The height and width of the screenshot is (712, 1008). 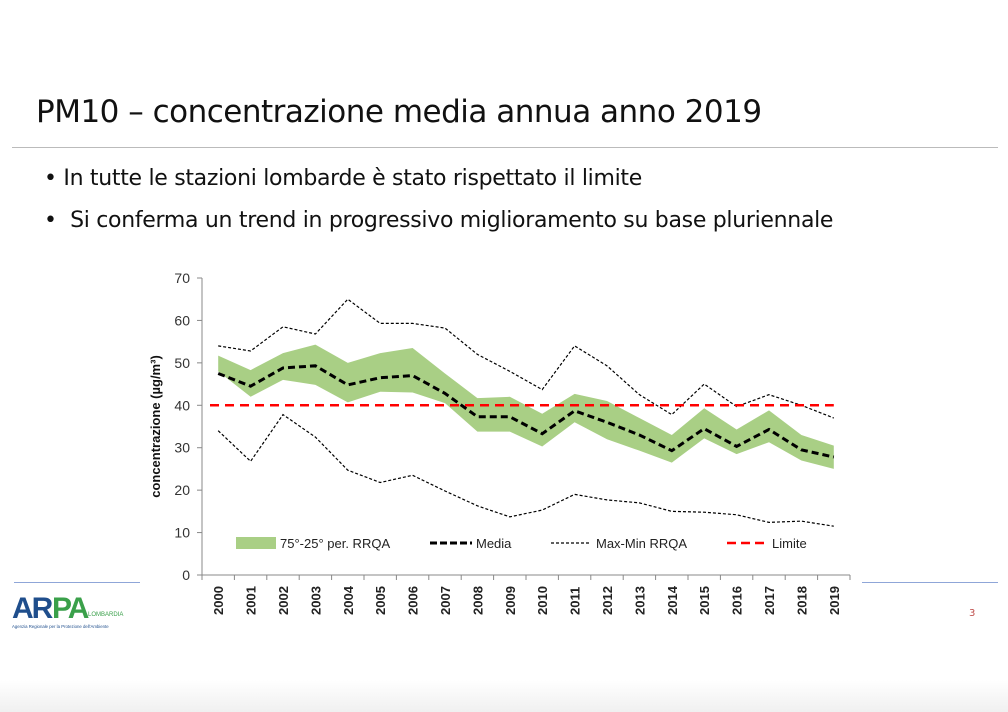 What do you see at coordinates (105, 615) in the screenshot?
I see `svg-text: LOMBARDIA` at bounding box center [105, 615].